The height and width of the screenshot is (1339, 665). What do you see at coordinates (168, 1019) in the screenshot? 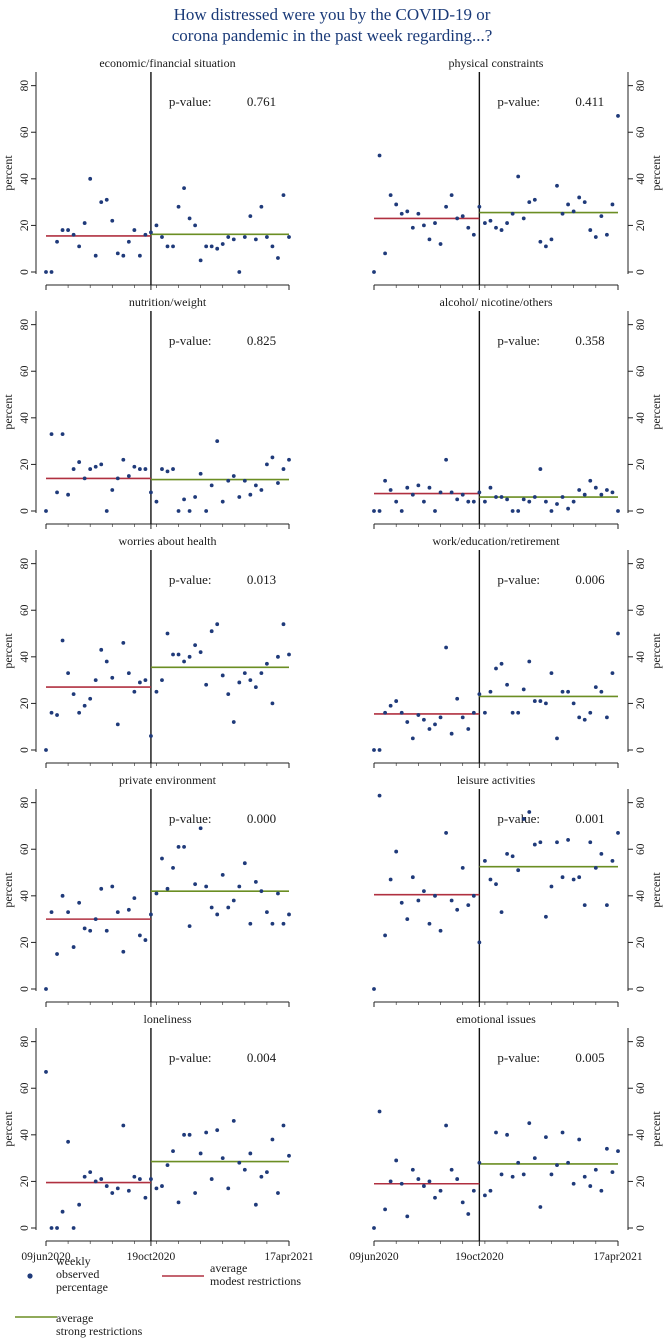
I see `panel-title: loneliness` at bounding box center [168, 1019].